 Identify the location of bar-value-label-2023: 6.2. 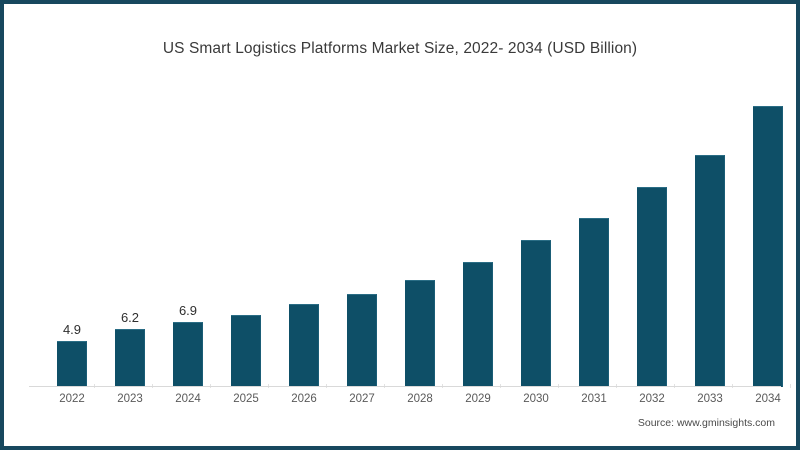
(130, 317).